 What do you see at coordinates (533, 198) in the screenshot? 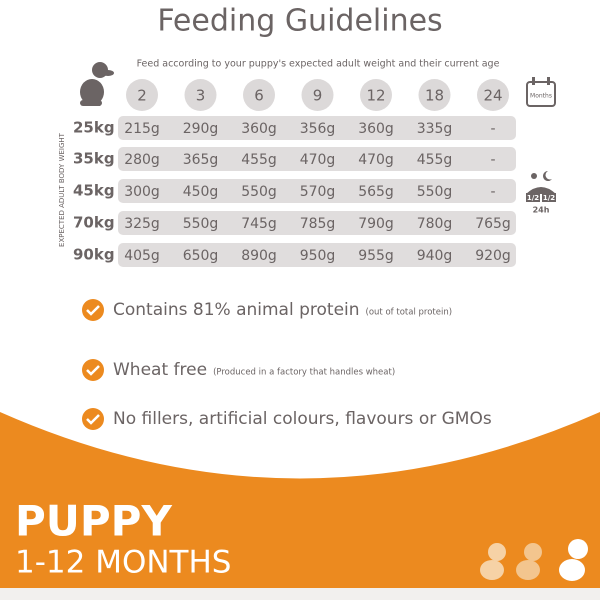
I see `day-morning: 1/2` at bounding box center [533, 198].